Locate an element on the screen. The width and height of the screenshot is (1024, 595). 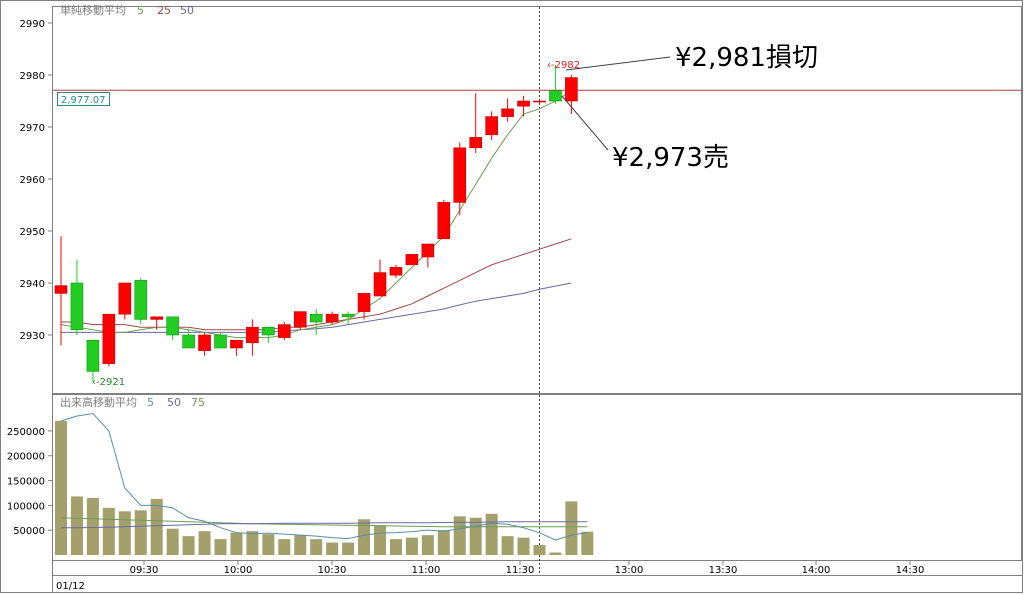
volume-ytick-label: 50000 is located at coordinates (29, 531).